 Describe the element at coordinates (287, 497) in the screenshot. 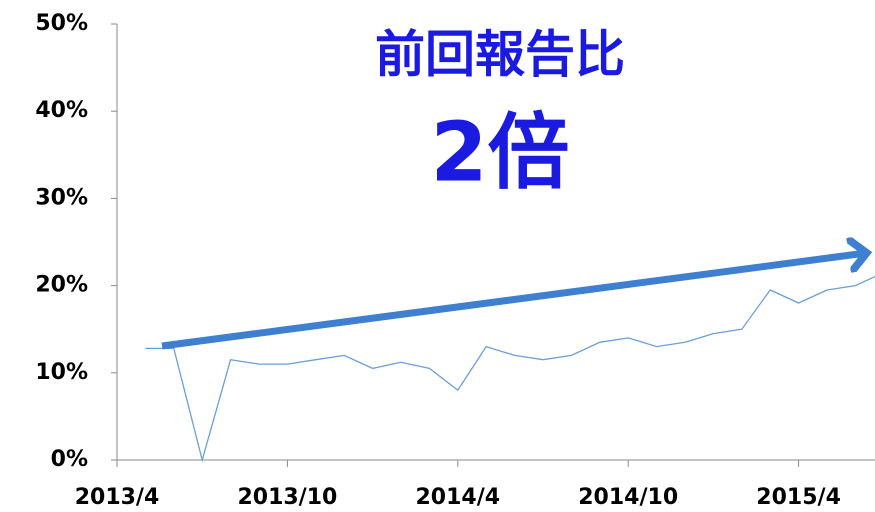

I see `x-tick-label: 2013/10` at that location.